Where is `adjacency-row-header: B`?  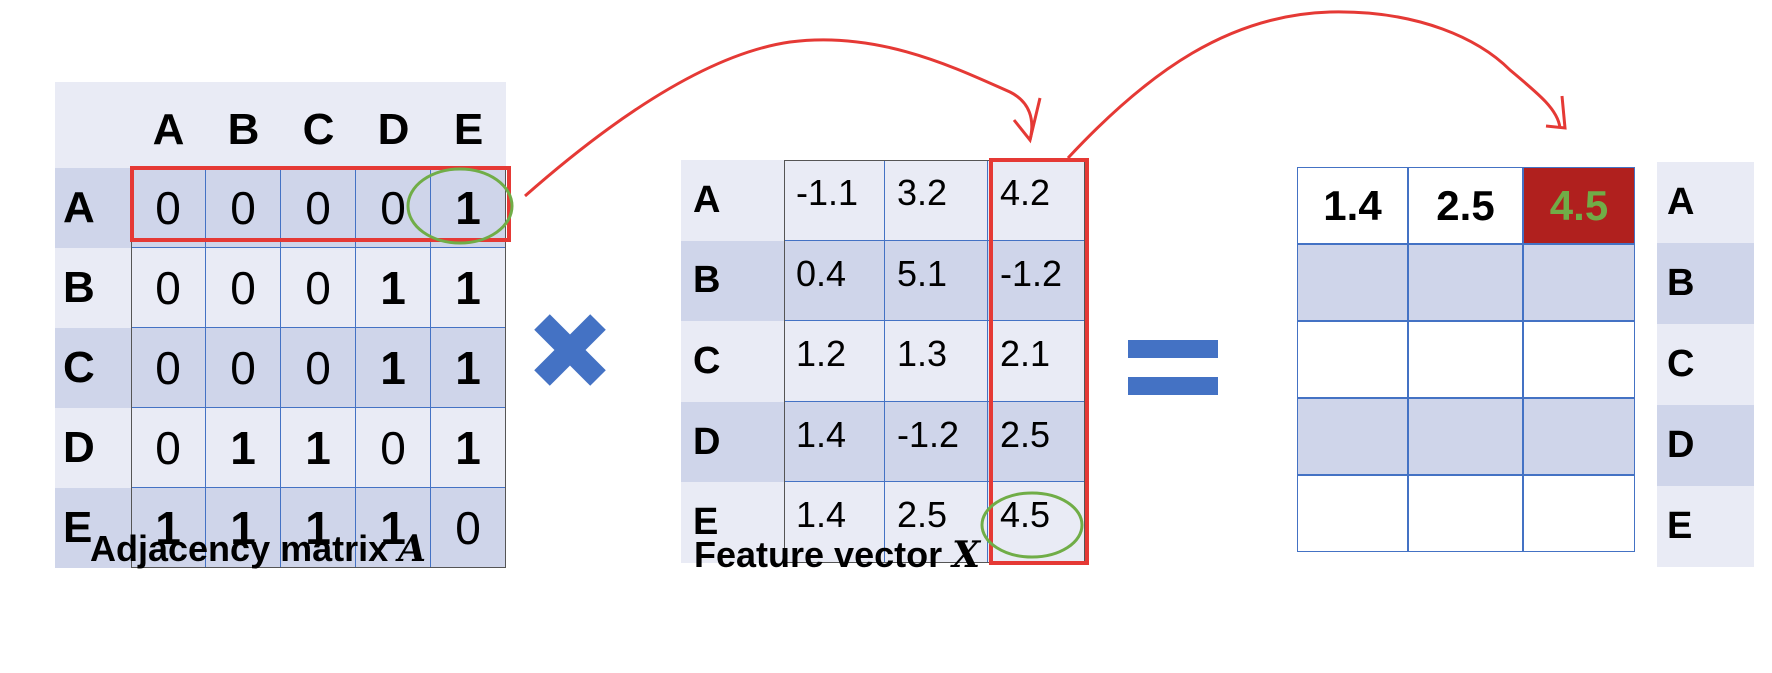
adjacency-row-header: B is located at coordinates (79, 287).